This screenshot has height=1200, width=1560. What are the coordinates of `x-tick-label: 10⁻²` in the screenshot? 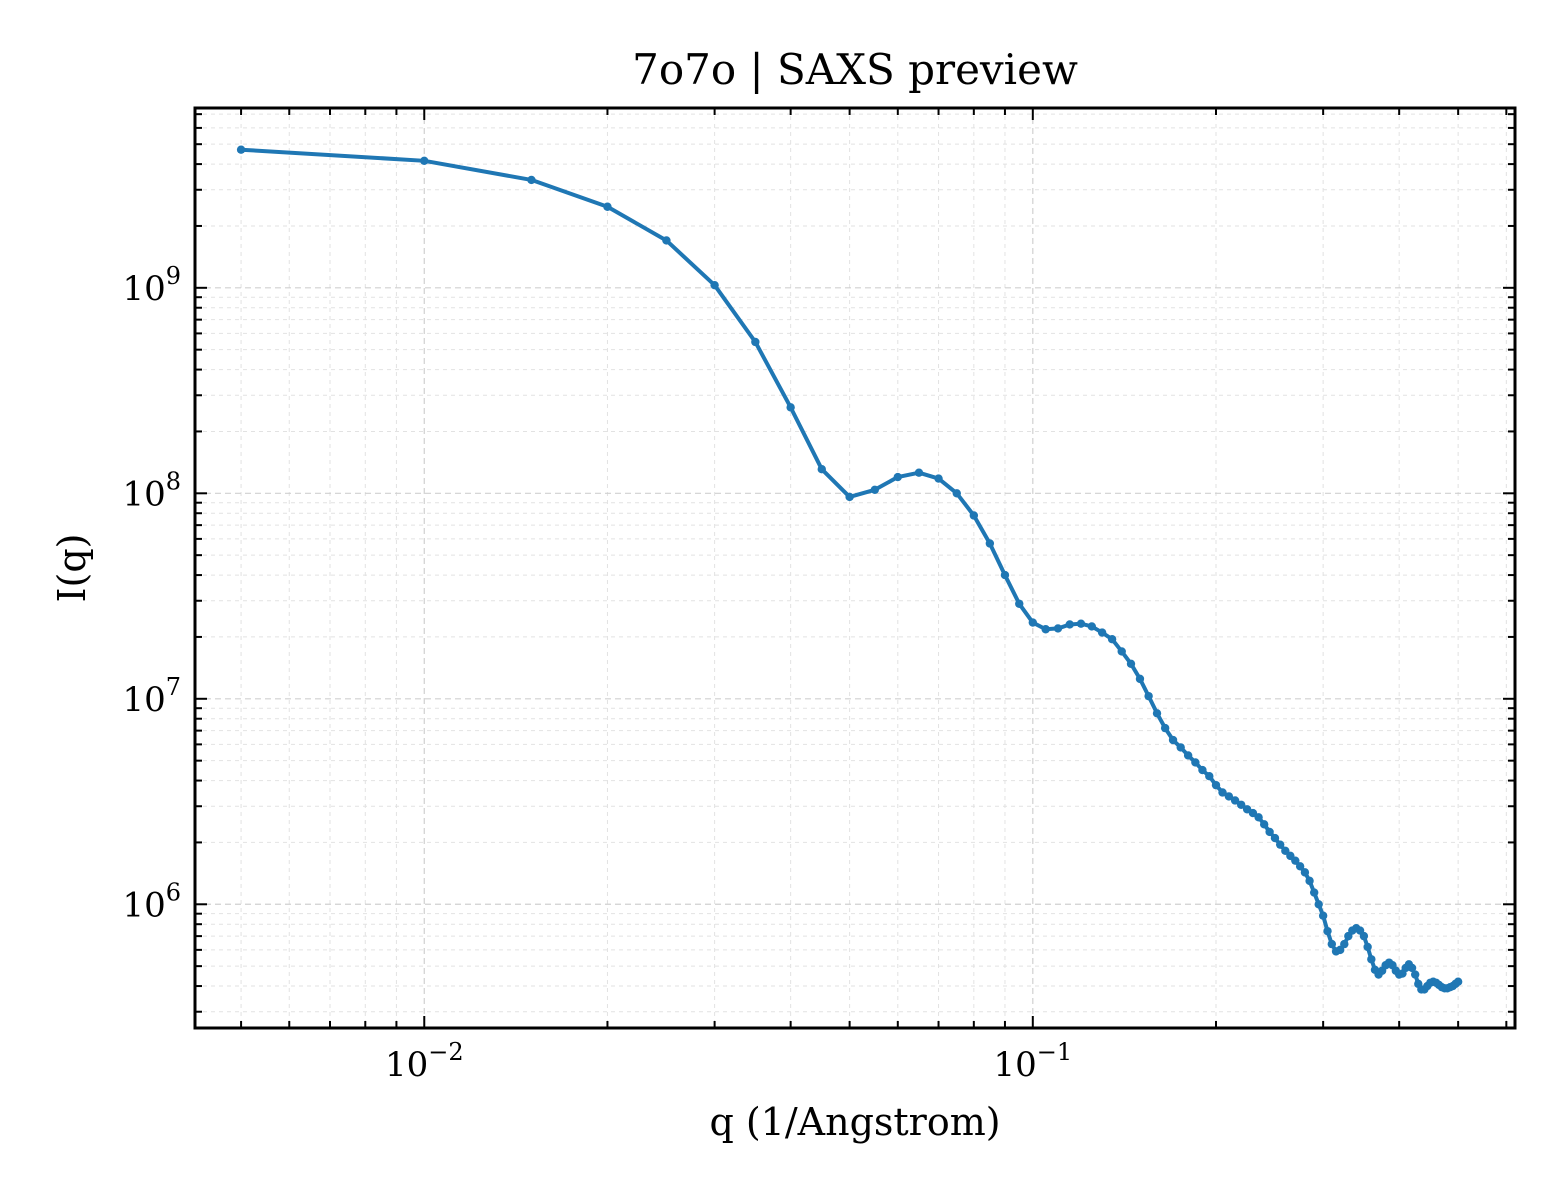 It's located at (424, 1061).